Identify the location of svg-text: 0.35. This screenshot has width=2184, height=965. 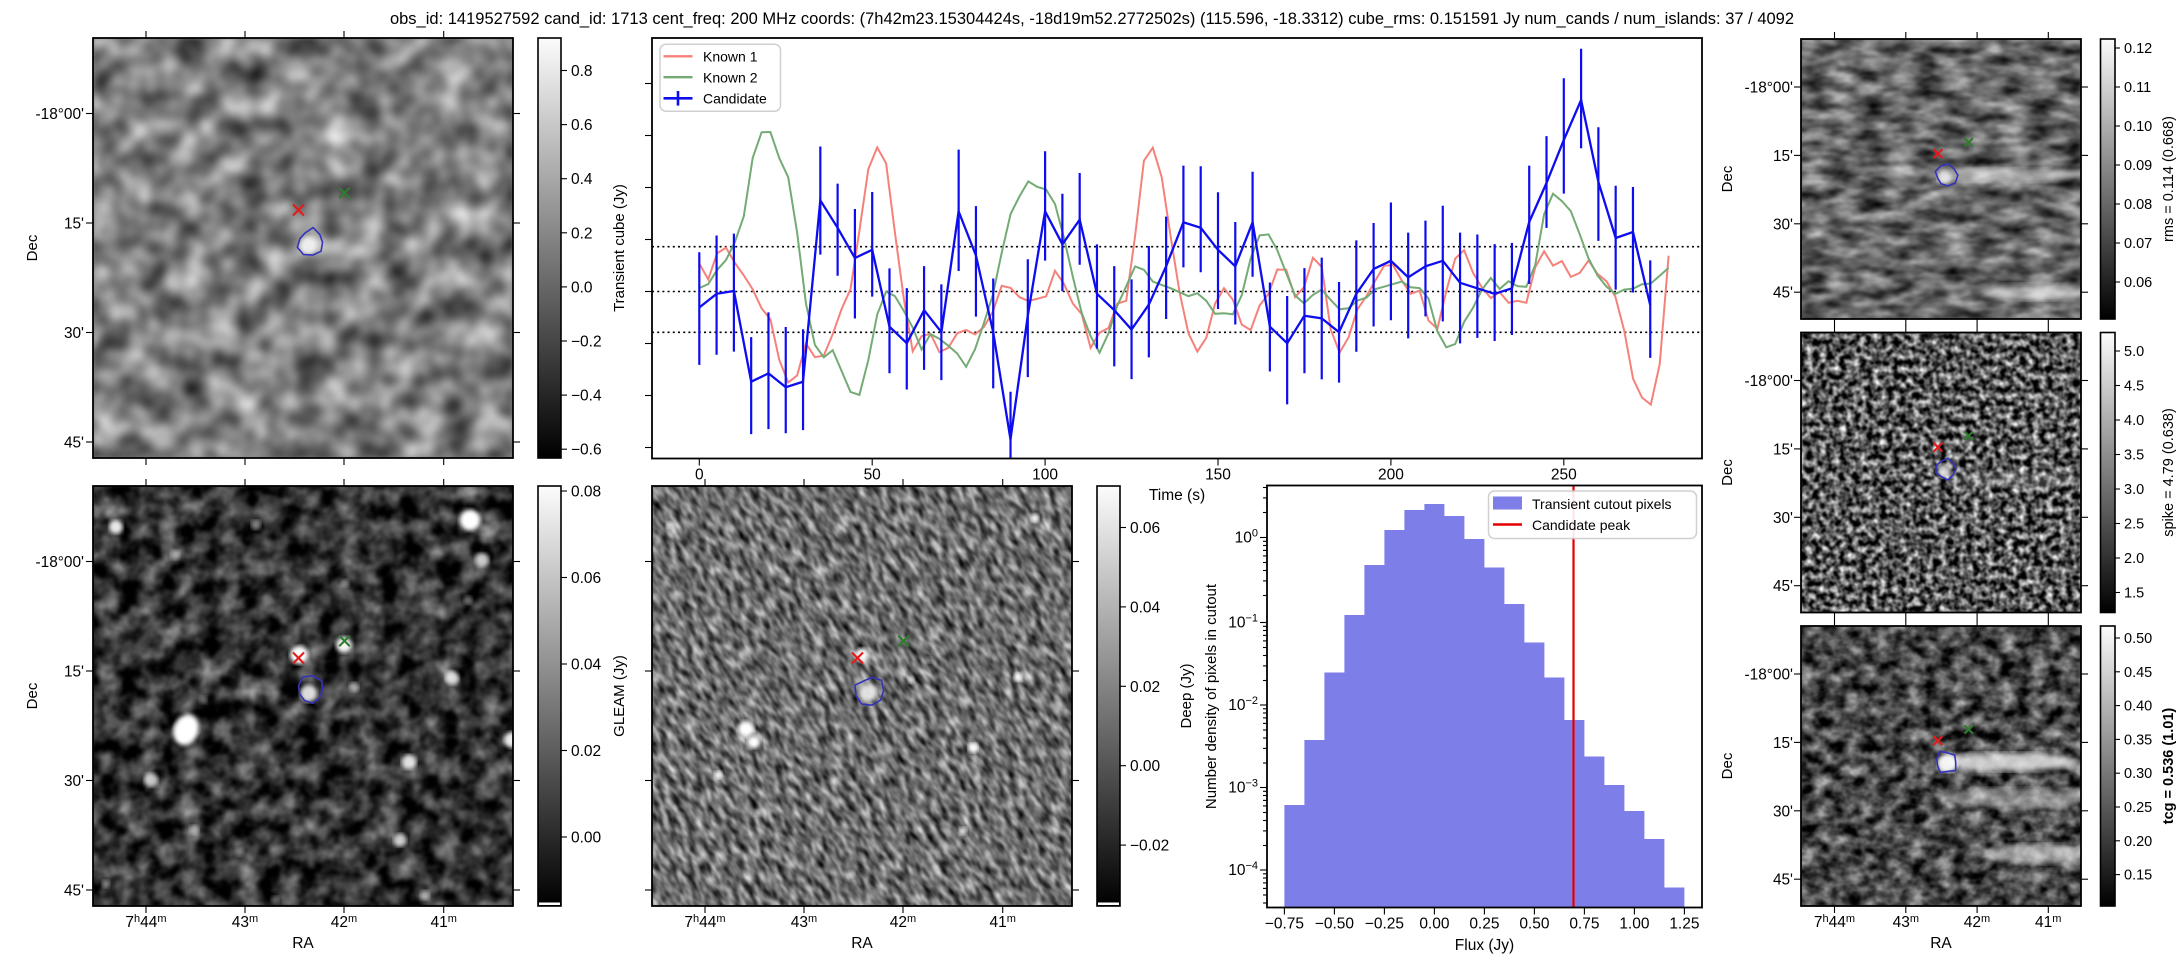
(2138, 740).